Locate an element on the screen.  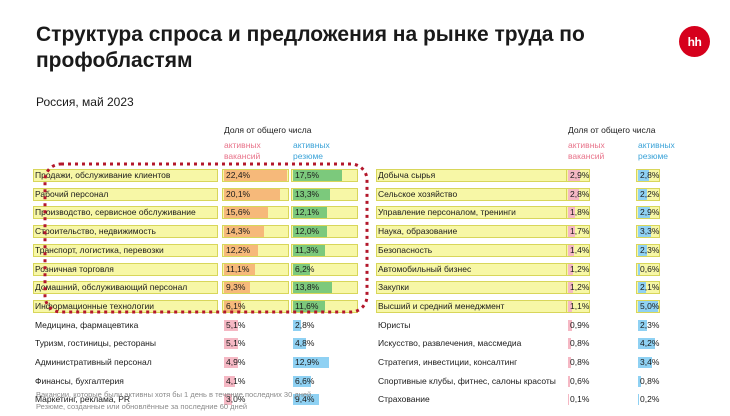
category-label: Управление персоналом, тренинги is located at coordinates (447, 212).